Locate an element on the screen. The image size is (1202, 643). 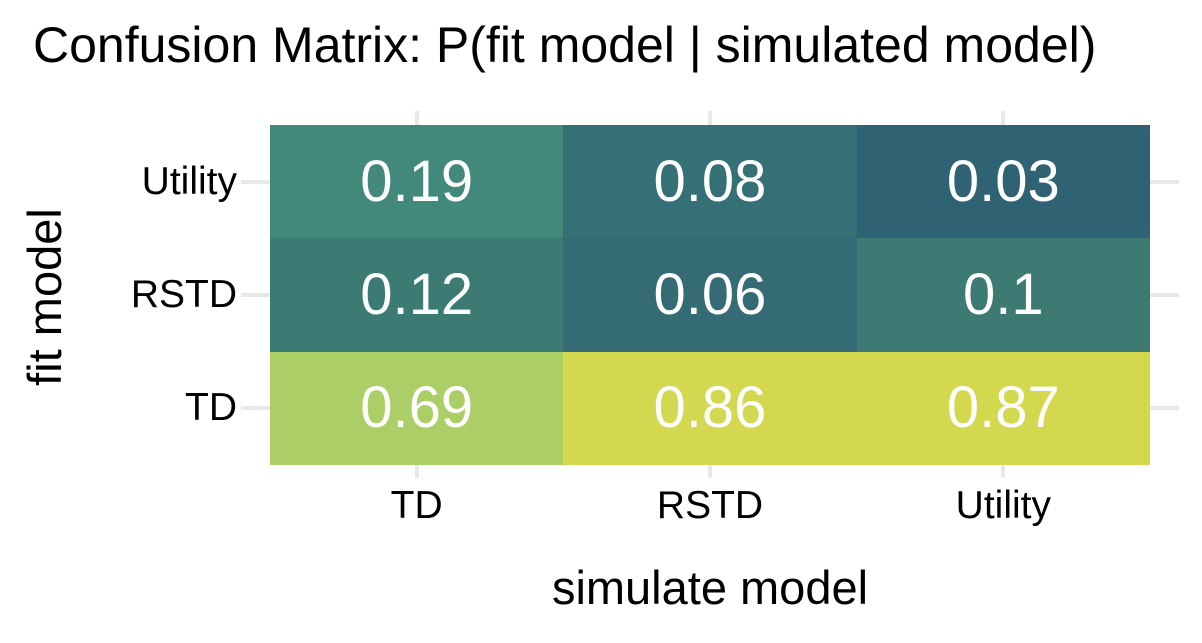
heatmap-cell: 0.19 is located at coordinates (417, 182).